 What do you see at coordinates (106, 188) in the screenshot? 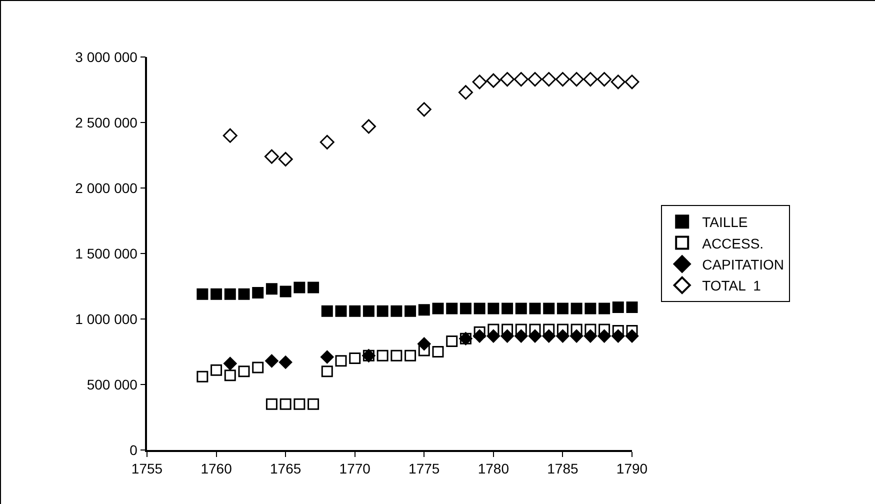
I see `y-tick-label: 2 000 000` at bounding box center [106, 188].